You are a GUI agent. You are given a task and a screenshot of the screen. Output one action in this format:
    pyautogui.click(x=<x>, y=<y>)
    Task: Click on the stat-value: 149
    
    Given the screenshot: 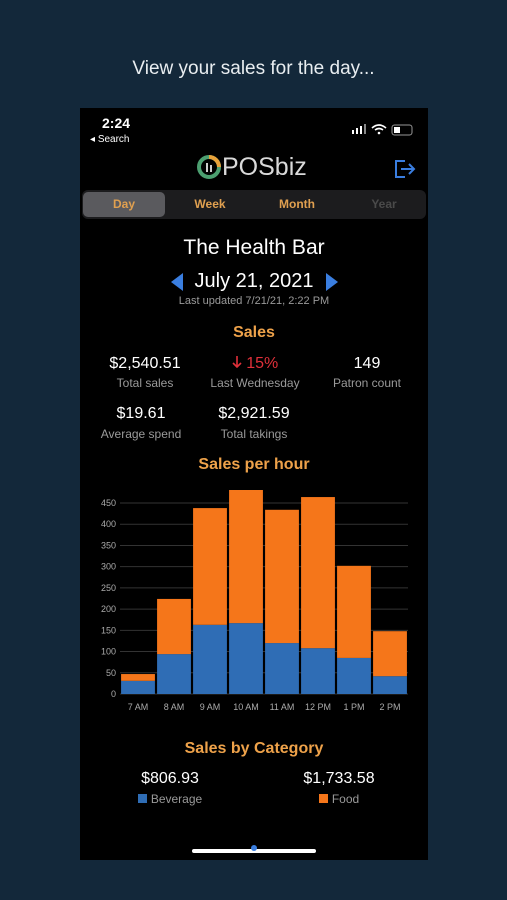 What is the action you would take?
    pyautogui.click(x=367, y=363)
    